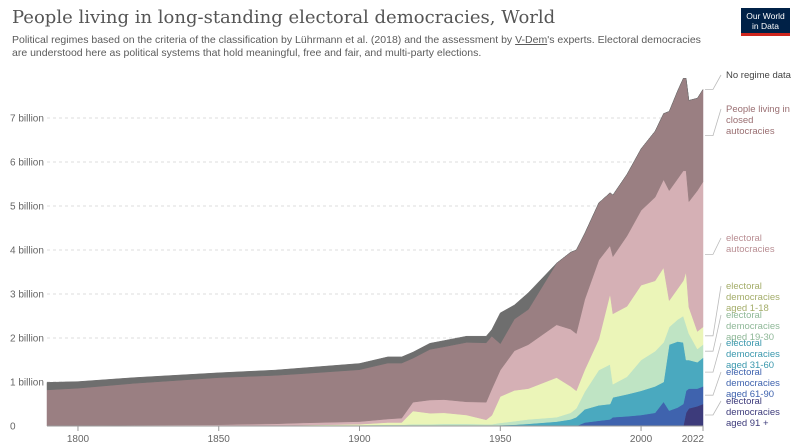  I want to click on legend-label: electoral democracies aged 61-90, so click(753, 383).